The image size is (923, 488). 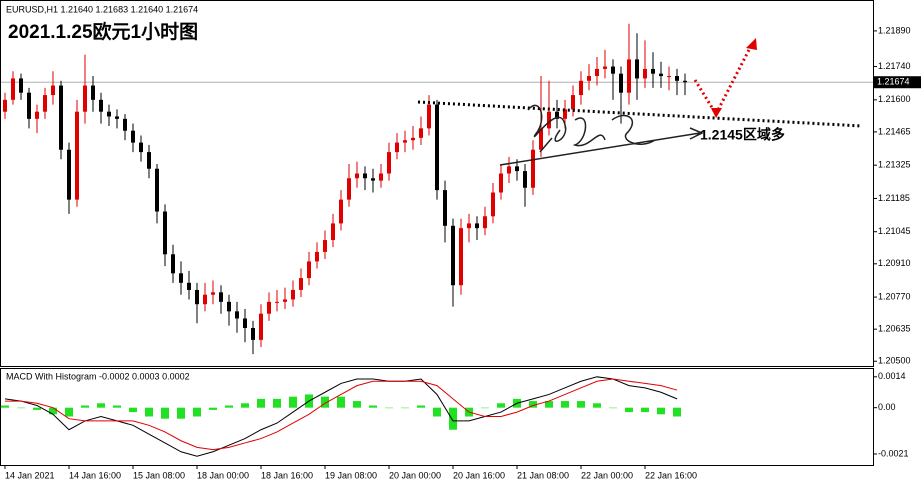 What do you see at coordinates (543, 475) in the screenshot?
I see `x-tick-label: 21 Jan 08:00` at bounding box center [543, 475].